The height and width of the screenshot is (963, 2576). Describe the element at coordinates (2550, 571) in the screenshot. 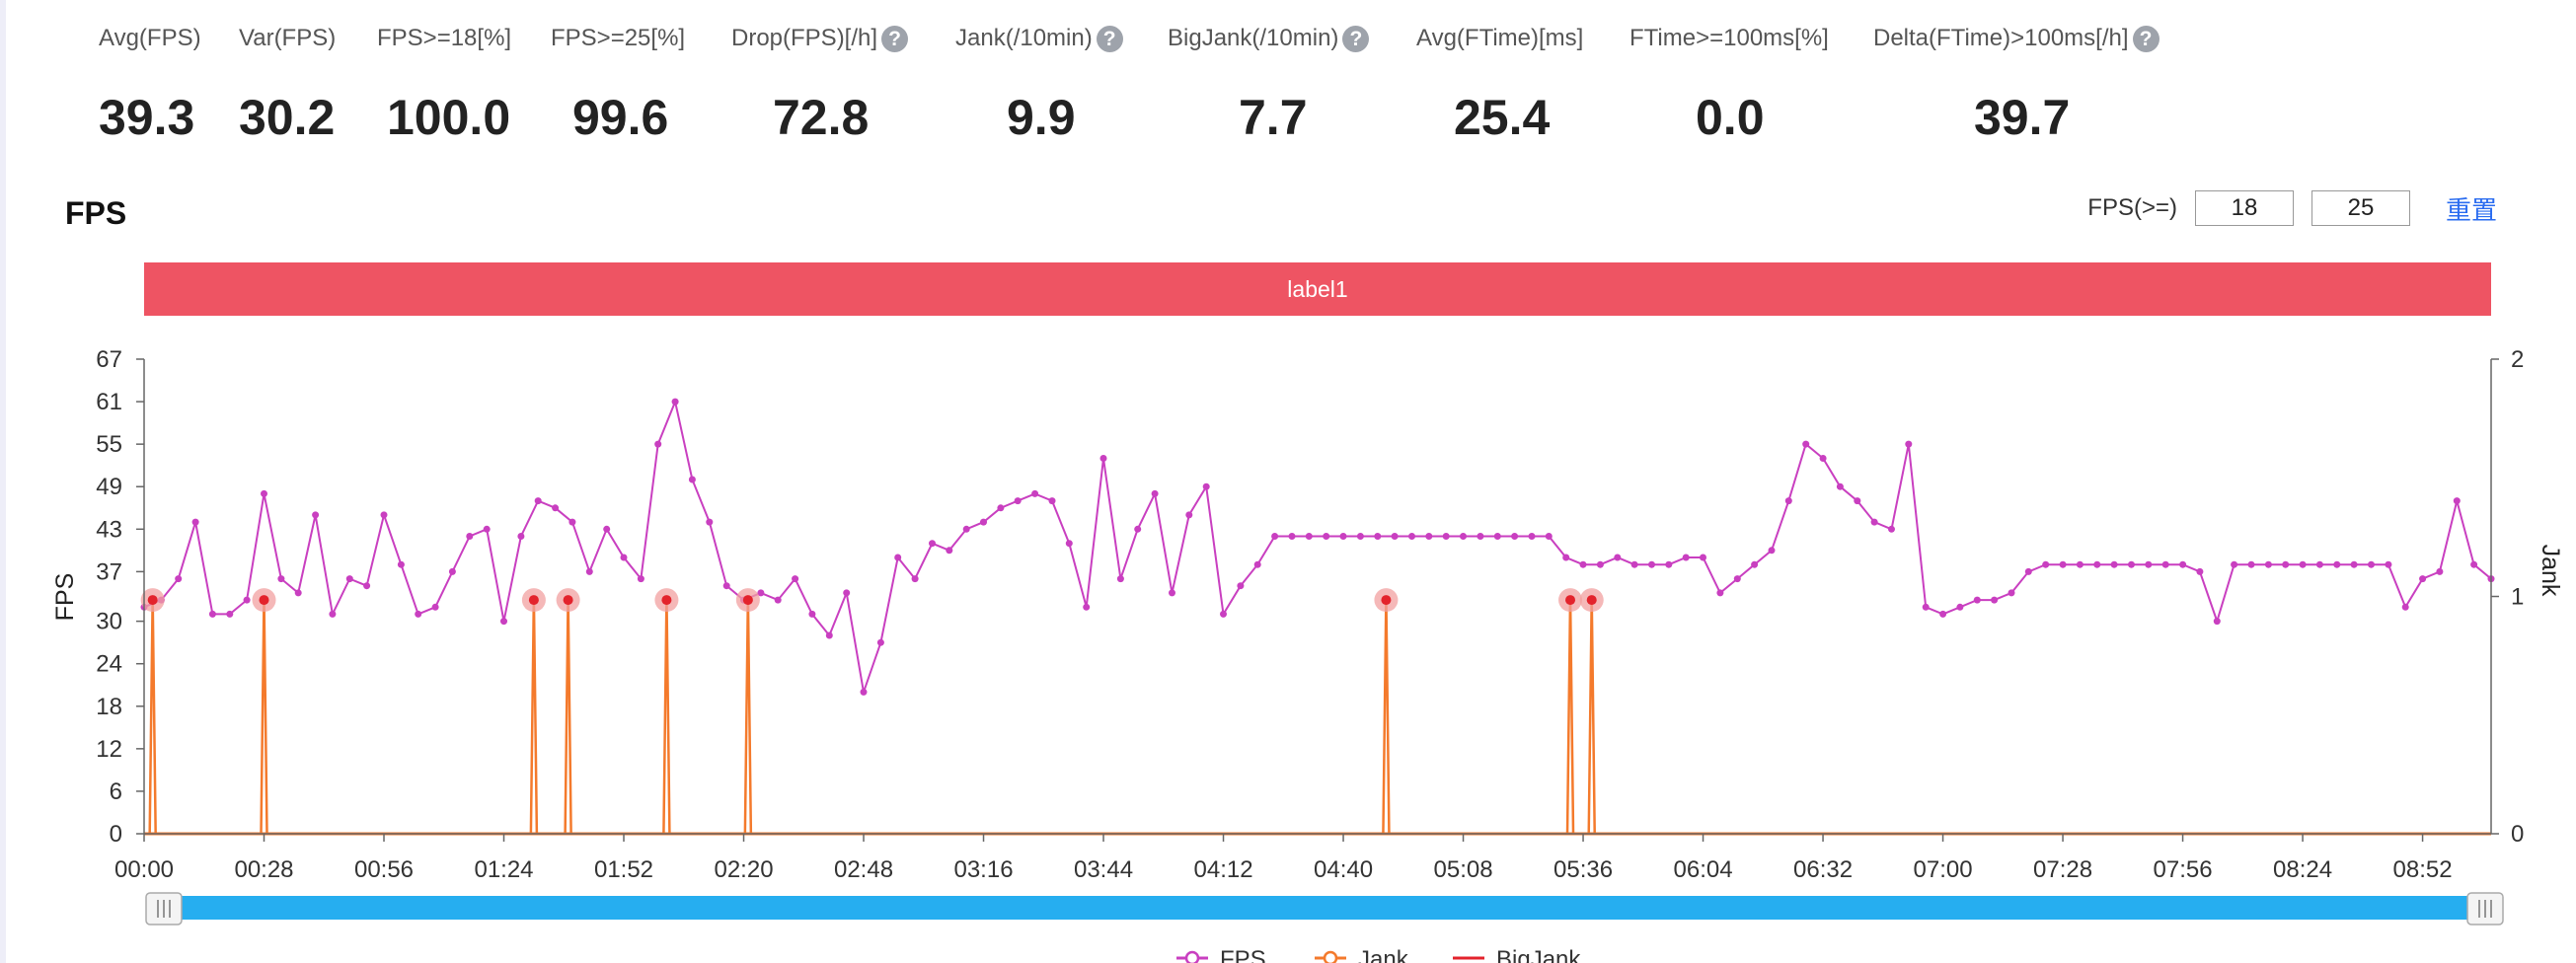

I see `y2-axis-title: Jank` at that location.